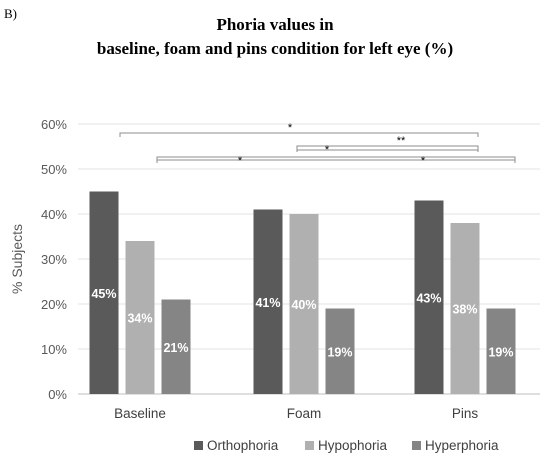  I want to click on x-tick-labels: Baseline Foam Pins, so click(296, 413).